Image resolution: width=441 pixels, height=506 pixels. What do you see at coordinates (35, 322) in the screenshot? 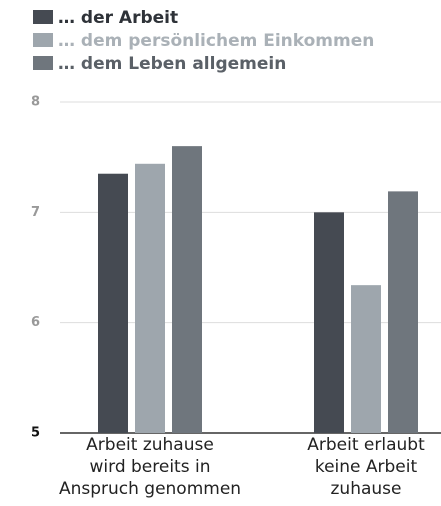
I see `y-tick-label: 6` at bounding box center [35, 322].